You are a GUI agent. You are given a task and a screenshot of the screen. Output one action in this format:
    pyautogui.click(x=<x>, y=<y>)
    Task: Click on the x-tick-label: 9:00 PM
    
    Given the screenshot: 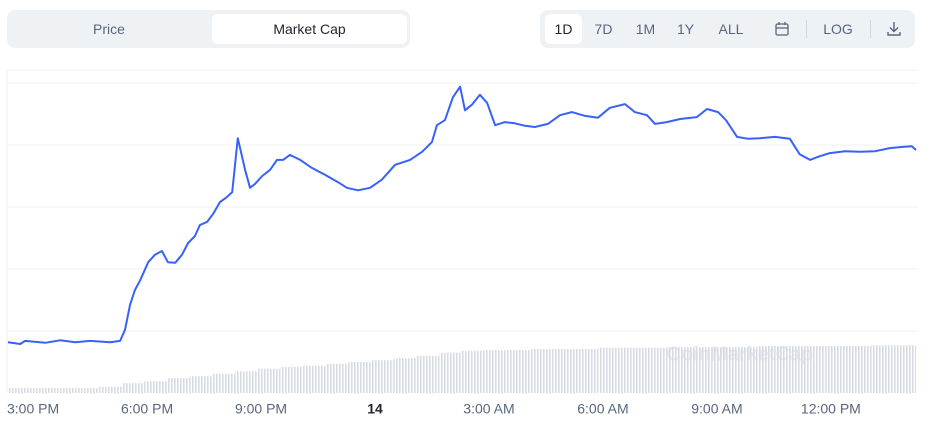 What is the action you would take?
    pyautogui.click(x=261, y=409)
    